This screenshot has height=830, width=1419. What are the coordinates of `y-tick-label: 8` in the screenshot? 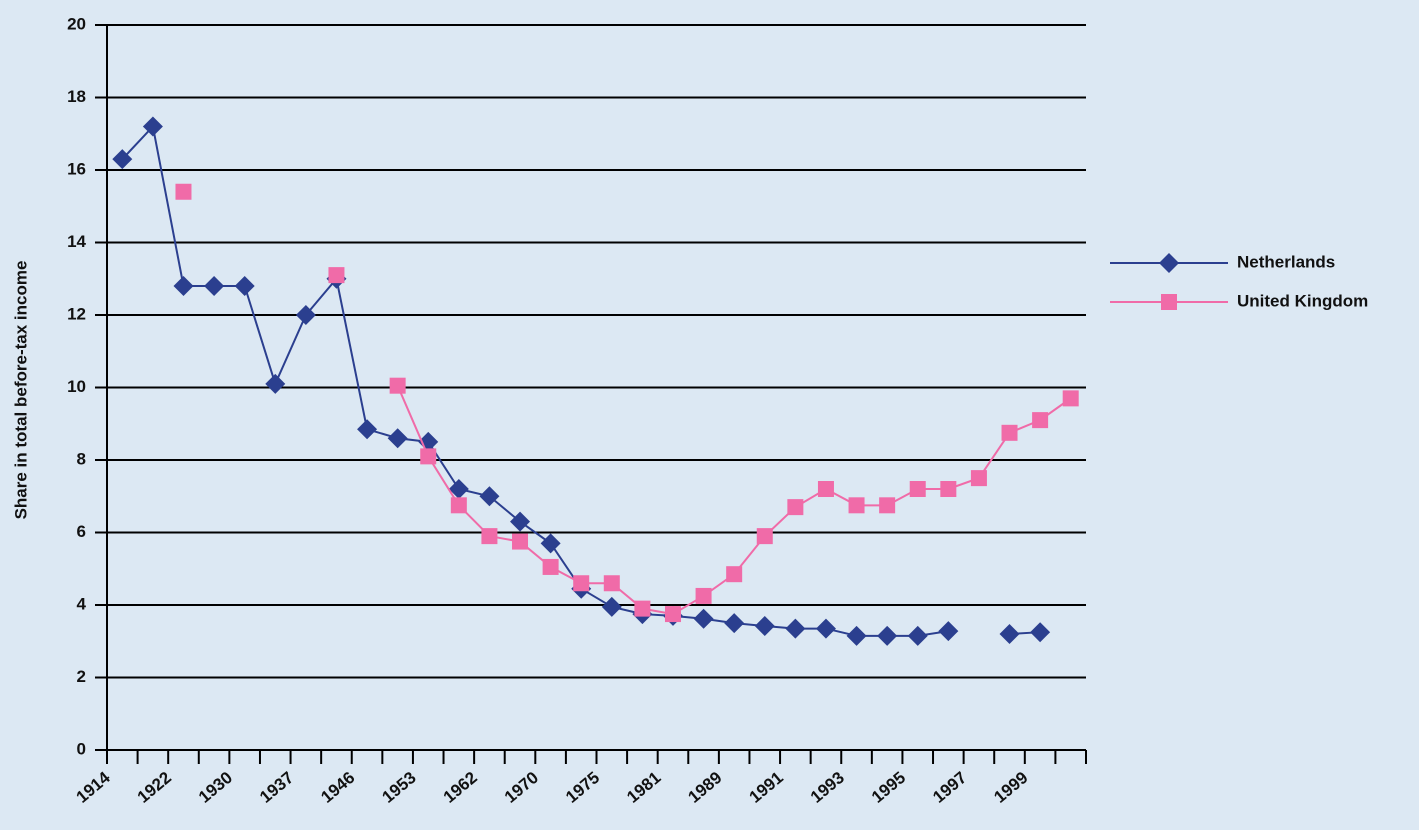 It's located at (81, 458).